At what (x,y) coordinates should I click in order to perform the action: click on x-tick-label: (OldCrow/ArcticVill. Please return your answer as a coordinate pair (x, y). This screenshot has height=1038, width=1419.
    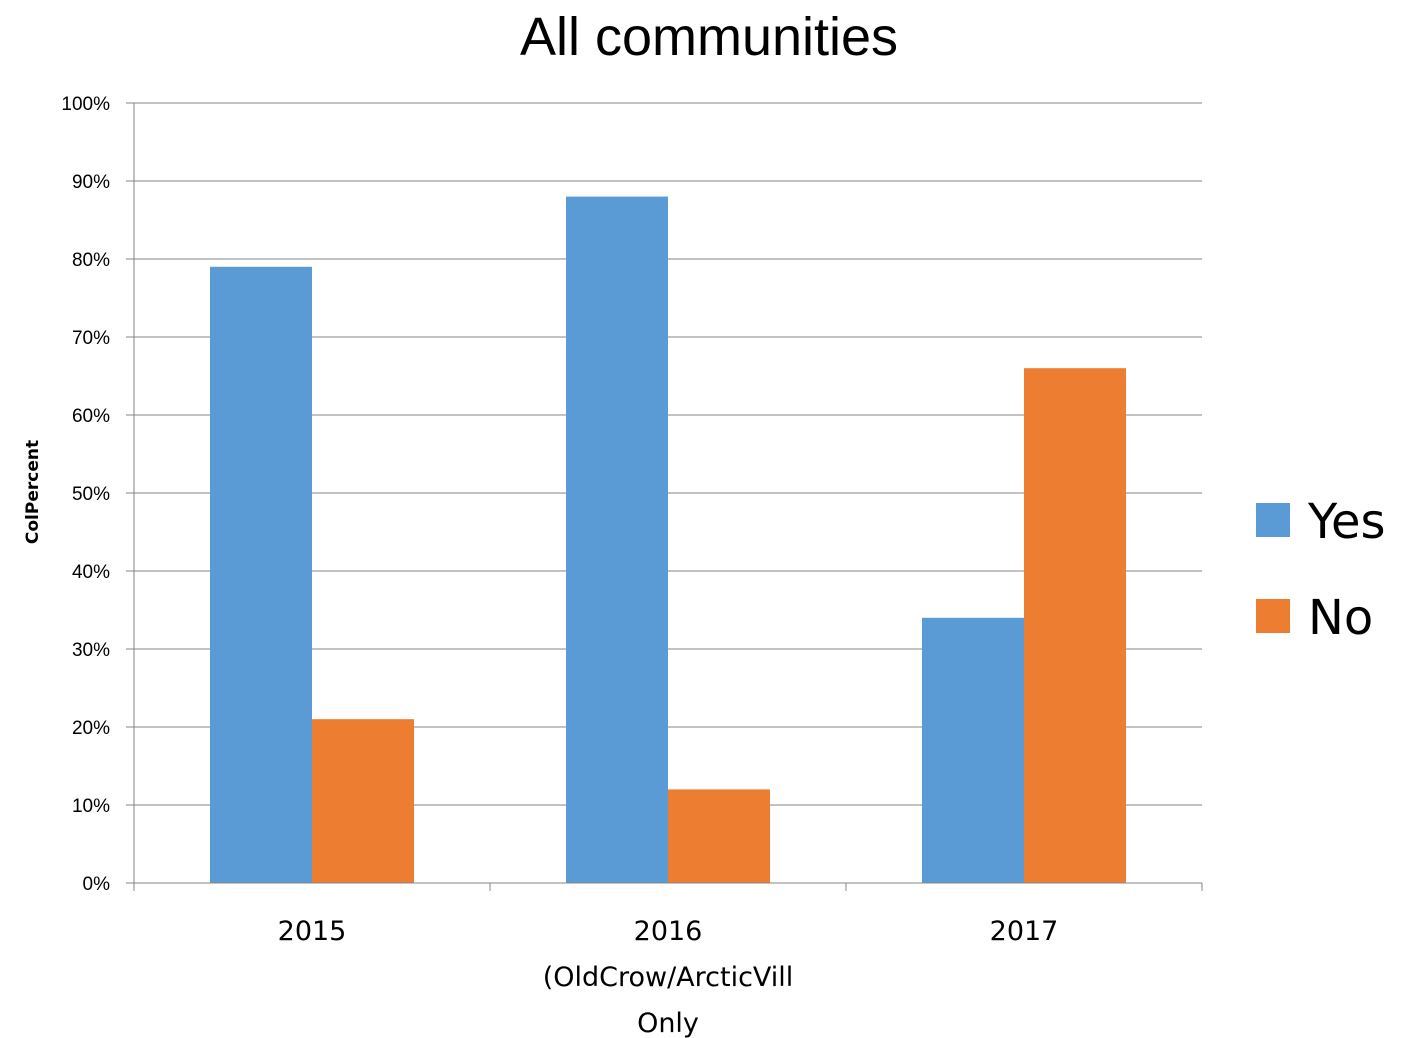
    Looking at the image, I should click on (668, 977).